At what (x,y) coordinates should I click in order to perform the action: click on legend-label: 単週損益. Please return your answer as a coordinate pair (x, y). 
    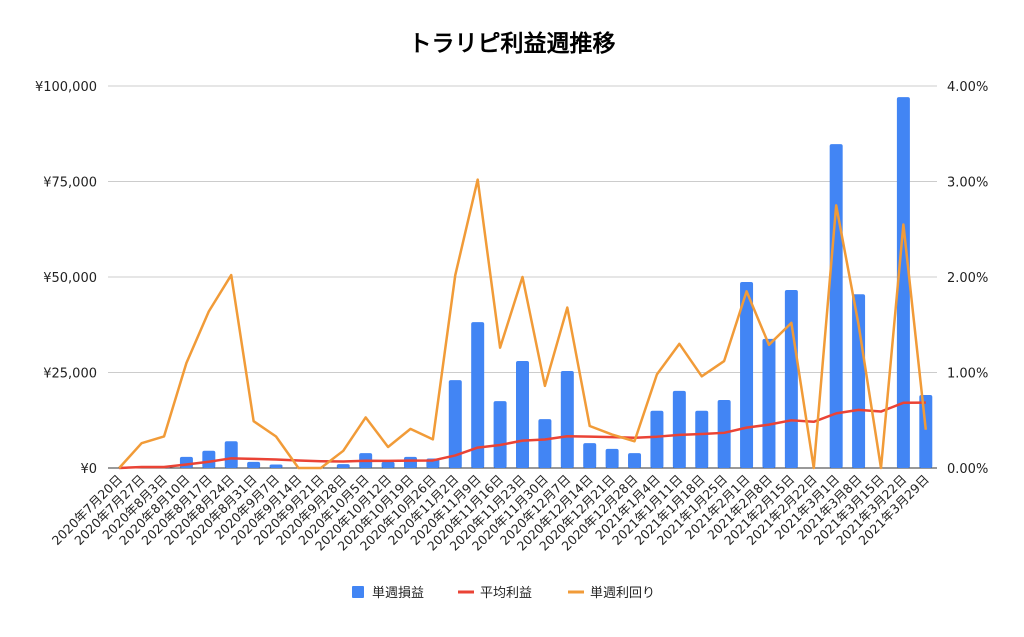
    Looking at the image, I should click on (398, 593).